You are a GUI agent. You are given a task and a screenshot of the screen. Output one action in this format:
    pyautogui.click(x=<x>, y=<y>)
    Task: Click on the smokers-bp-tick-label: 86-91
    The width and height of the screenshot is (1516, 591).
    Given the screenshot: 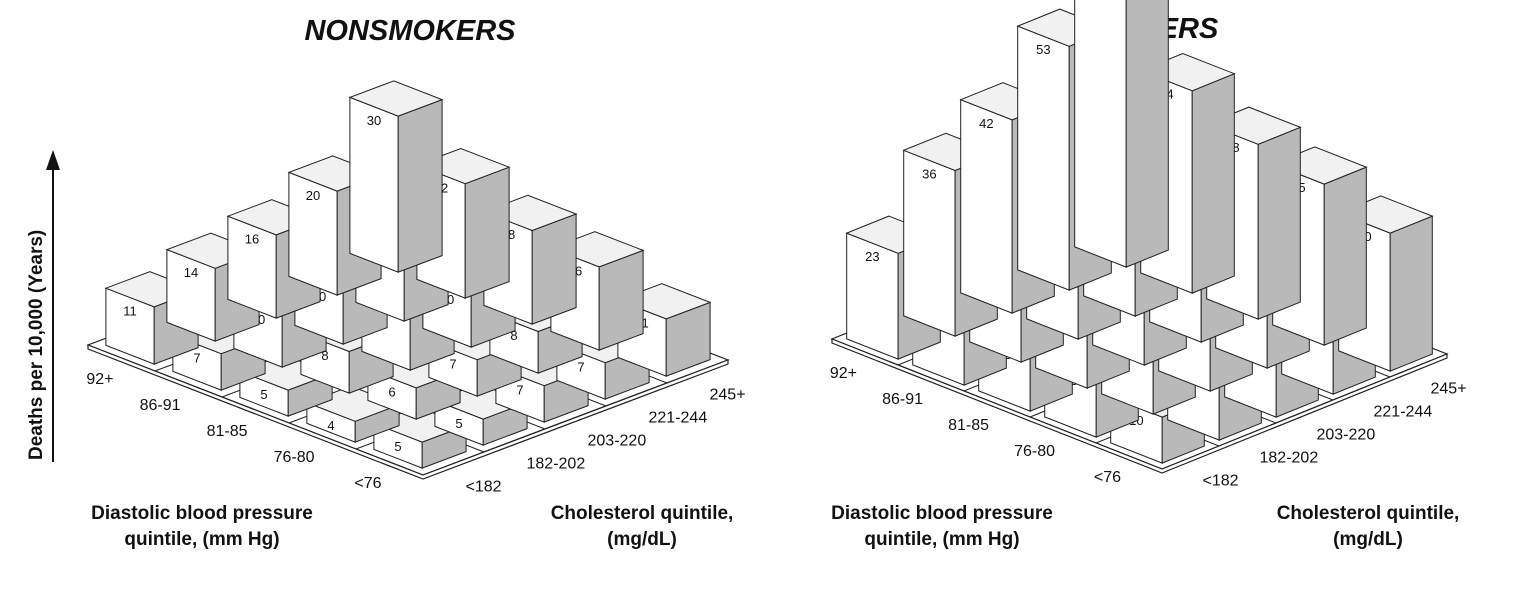 What is the action you would take?
    pyautogui.click(x=902, y=399)
    